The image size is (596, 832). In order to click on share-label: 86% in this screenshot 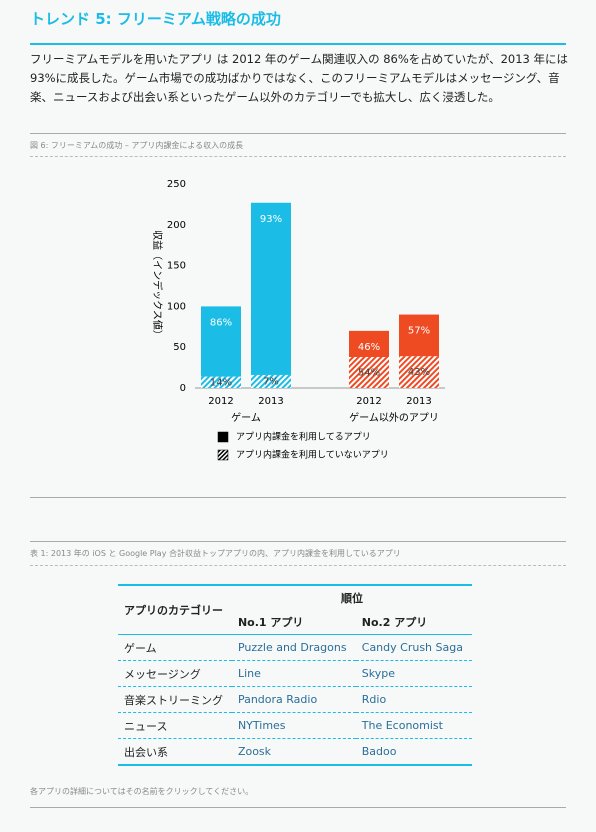, I will do `click(221, 322)`.